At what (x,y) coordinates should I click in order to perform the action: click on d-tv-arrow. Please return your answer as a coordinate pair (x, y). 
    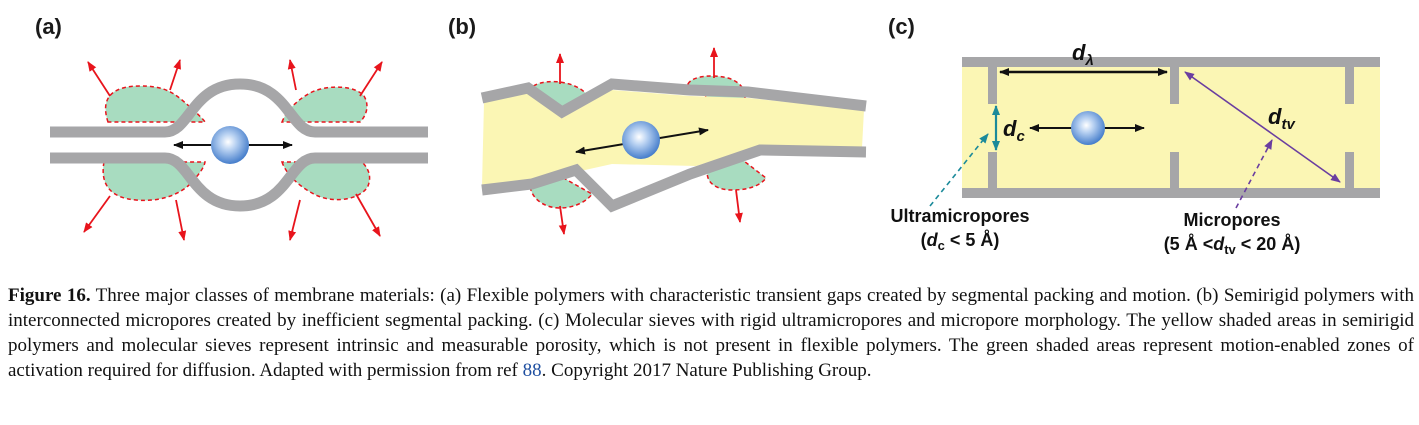
    Looking at the image, I should click on (1262, 127).